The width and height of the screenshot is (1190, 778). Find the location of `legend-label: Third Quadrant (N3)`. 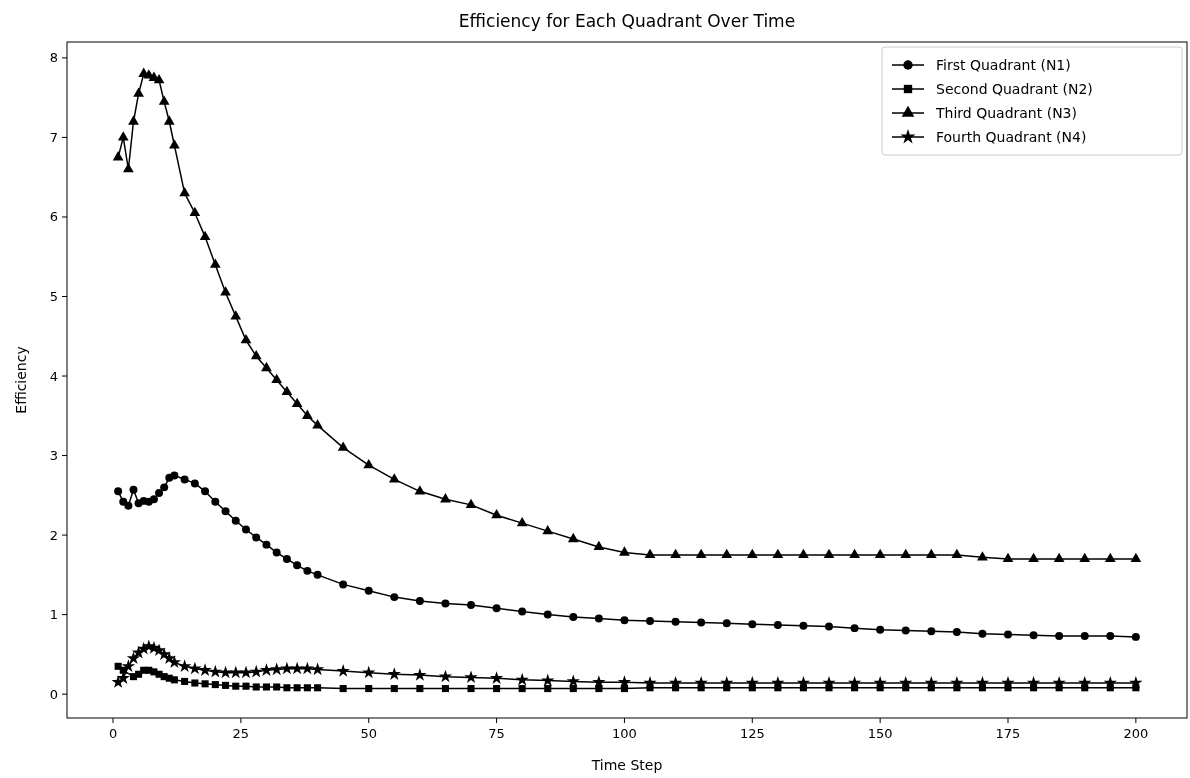

legend-label: Third Quadrant (N3) is located at coordinates (1006, 113).